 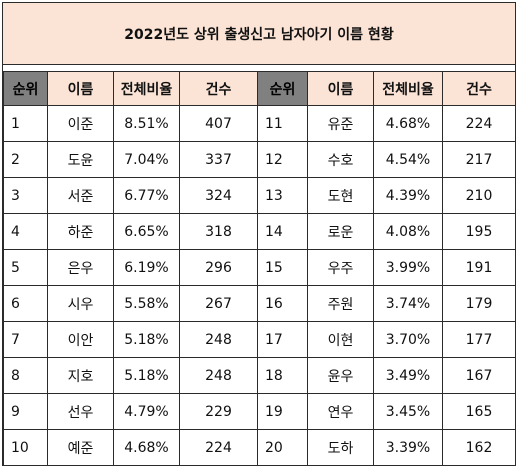 I want to click on ratio-cell: 4.79%, so click(x=146, y=411).